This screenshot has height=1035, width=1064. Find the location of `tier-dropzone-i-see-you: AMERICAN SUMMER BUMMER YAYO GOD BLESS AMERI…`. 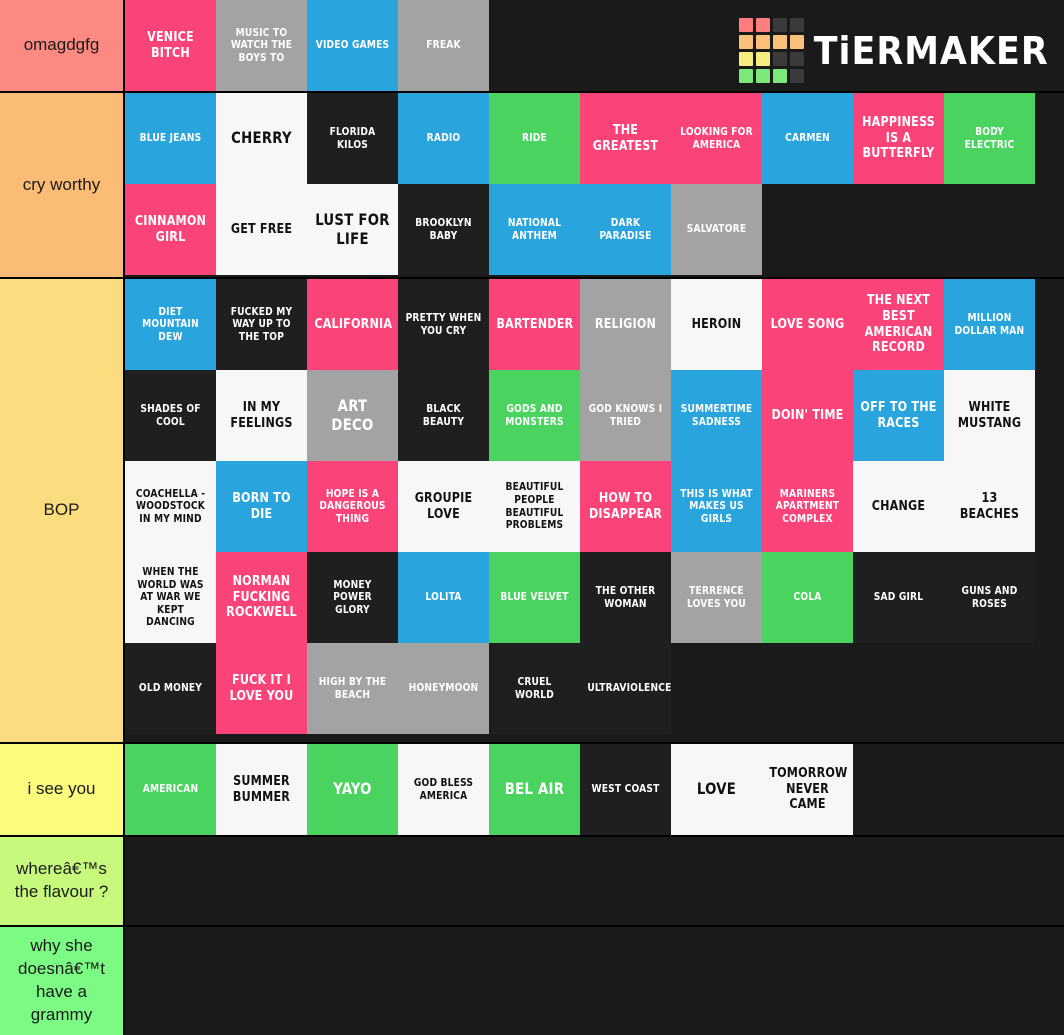

tier-dropzone-i-see-you: AMERICAN SUMMER BUMMER YAYO GOD BLESS AMERI… is located at coordinates (594, 789).